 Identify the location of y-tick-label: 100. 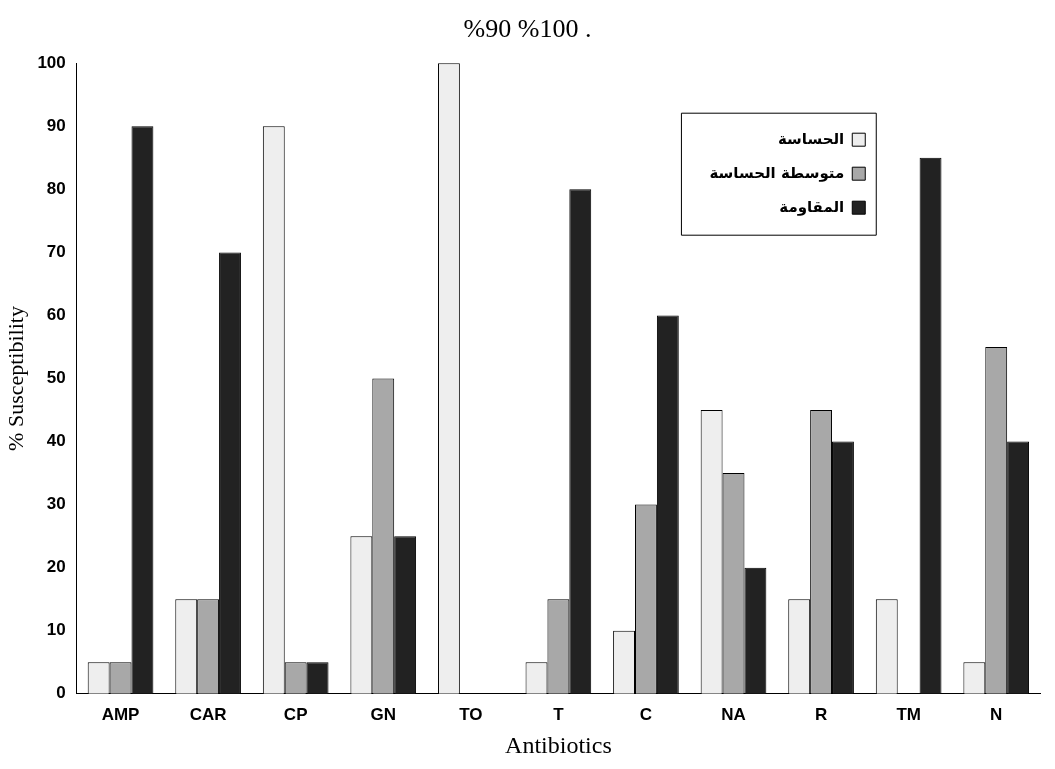
(51, 62).